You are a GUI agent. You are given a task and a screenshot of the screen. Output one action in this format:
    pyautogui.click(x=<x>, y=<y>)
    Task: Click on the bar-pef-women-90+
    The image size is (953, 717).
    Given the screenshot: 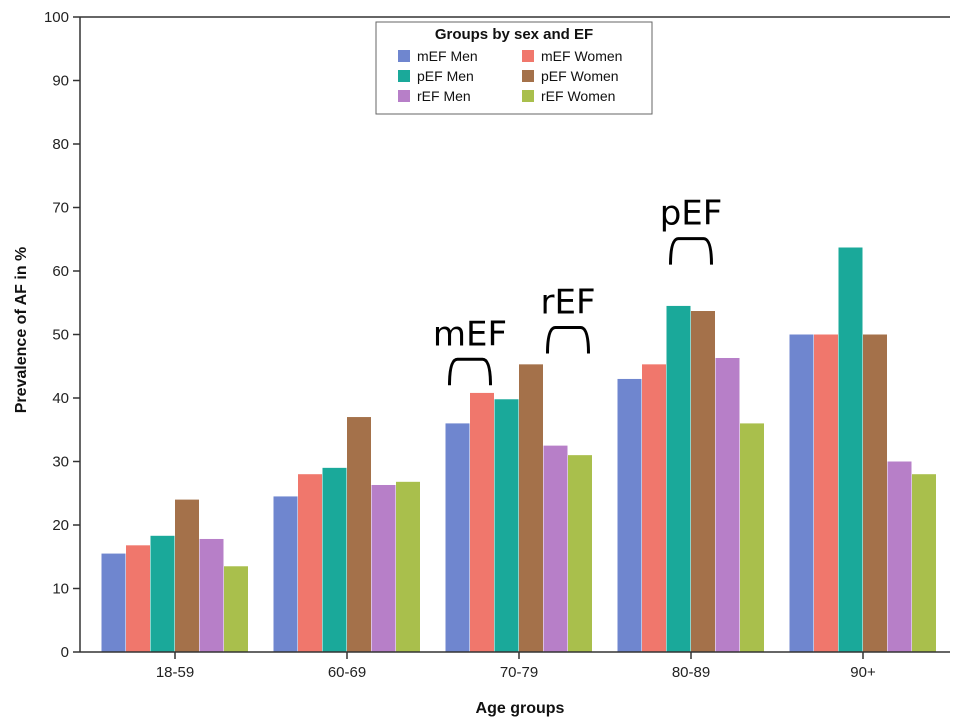 What is the action you would take?
    pyautogui.click(x=875, y=493)
    